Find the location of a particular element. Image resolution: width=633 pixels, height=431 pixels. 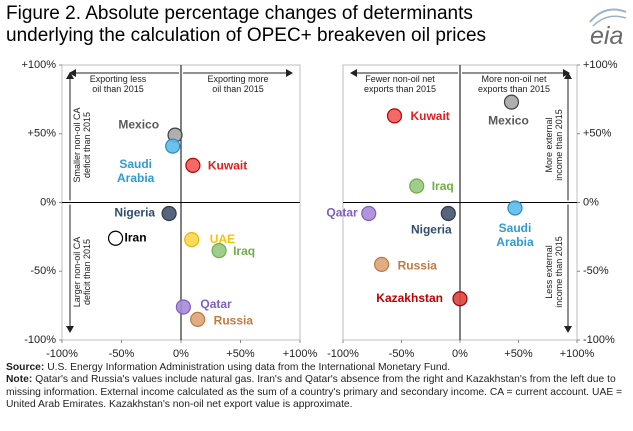

point-label: Kazakhstan is located at coordinates (409, 298).